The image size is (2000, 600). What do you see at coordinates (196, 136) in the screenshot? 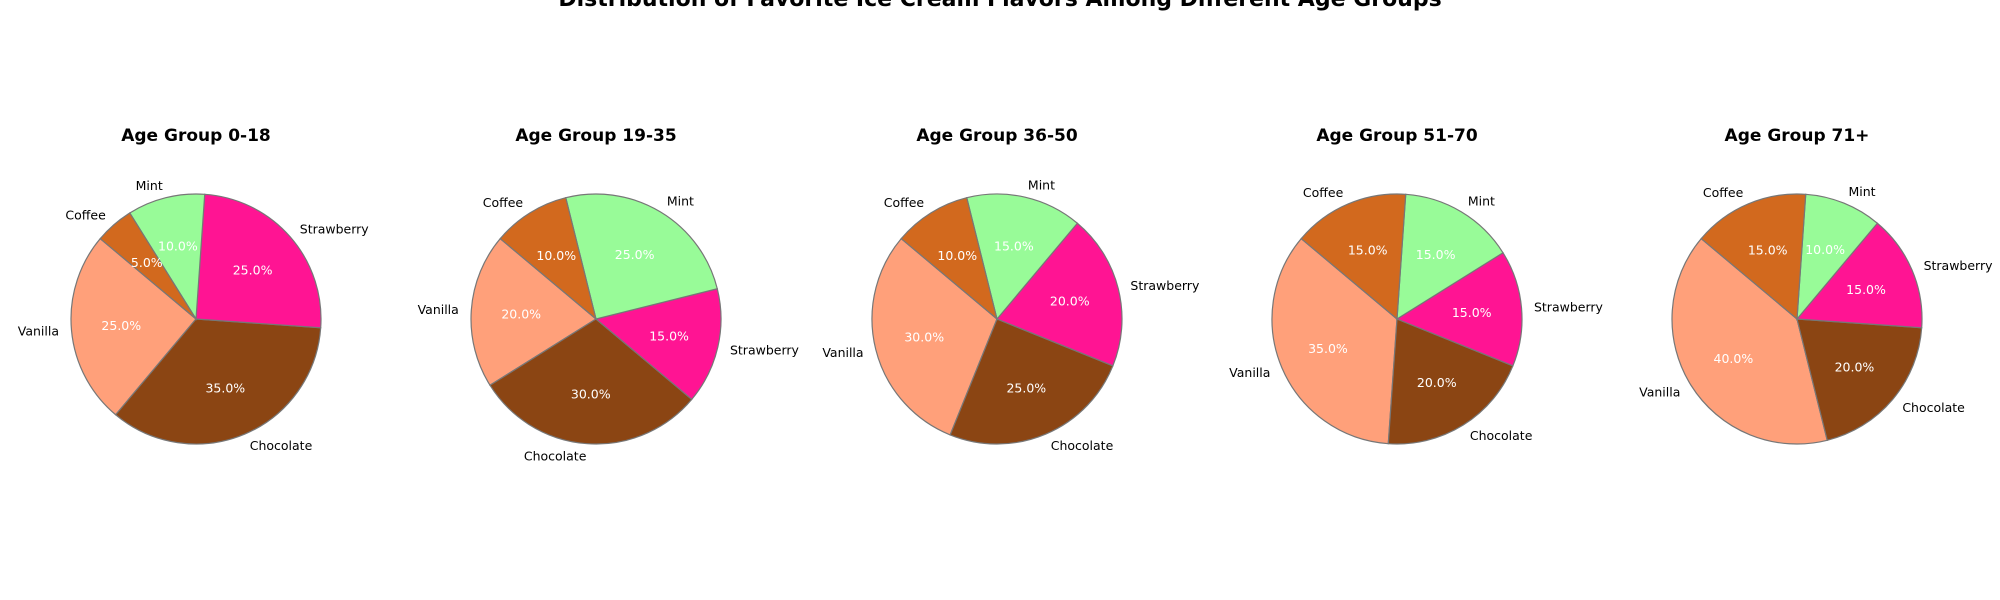
I see `pie-title: Age Group 0-18` at bounding box center [196, 136].